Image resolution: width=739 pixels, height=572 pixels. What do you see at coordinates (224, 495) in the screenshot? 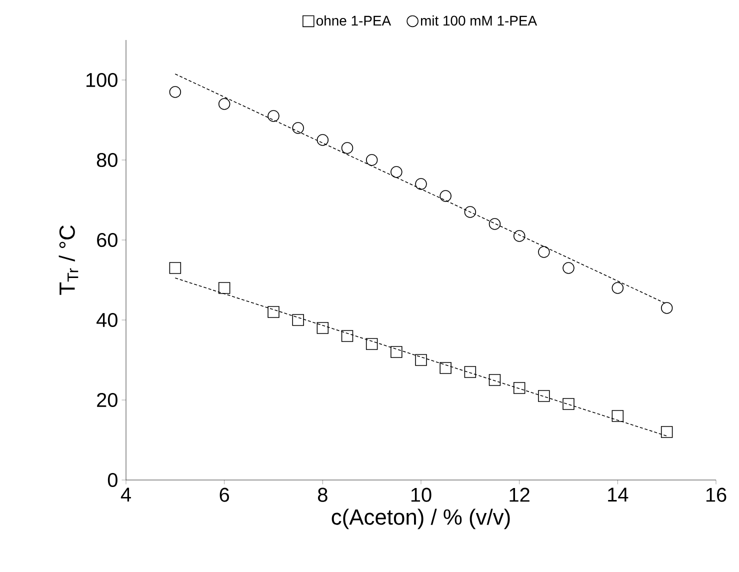
I see `x-tick-label: 6` at bounding box center [224, 495].